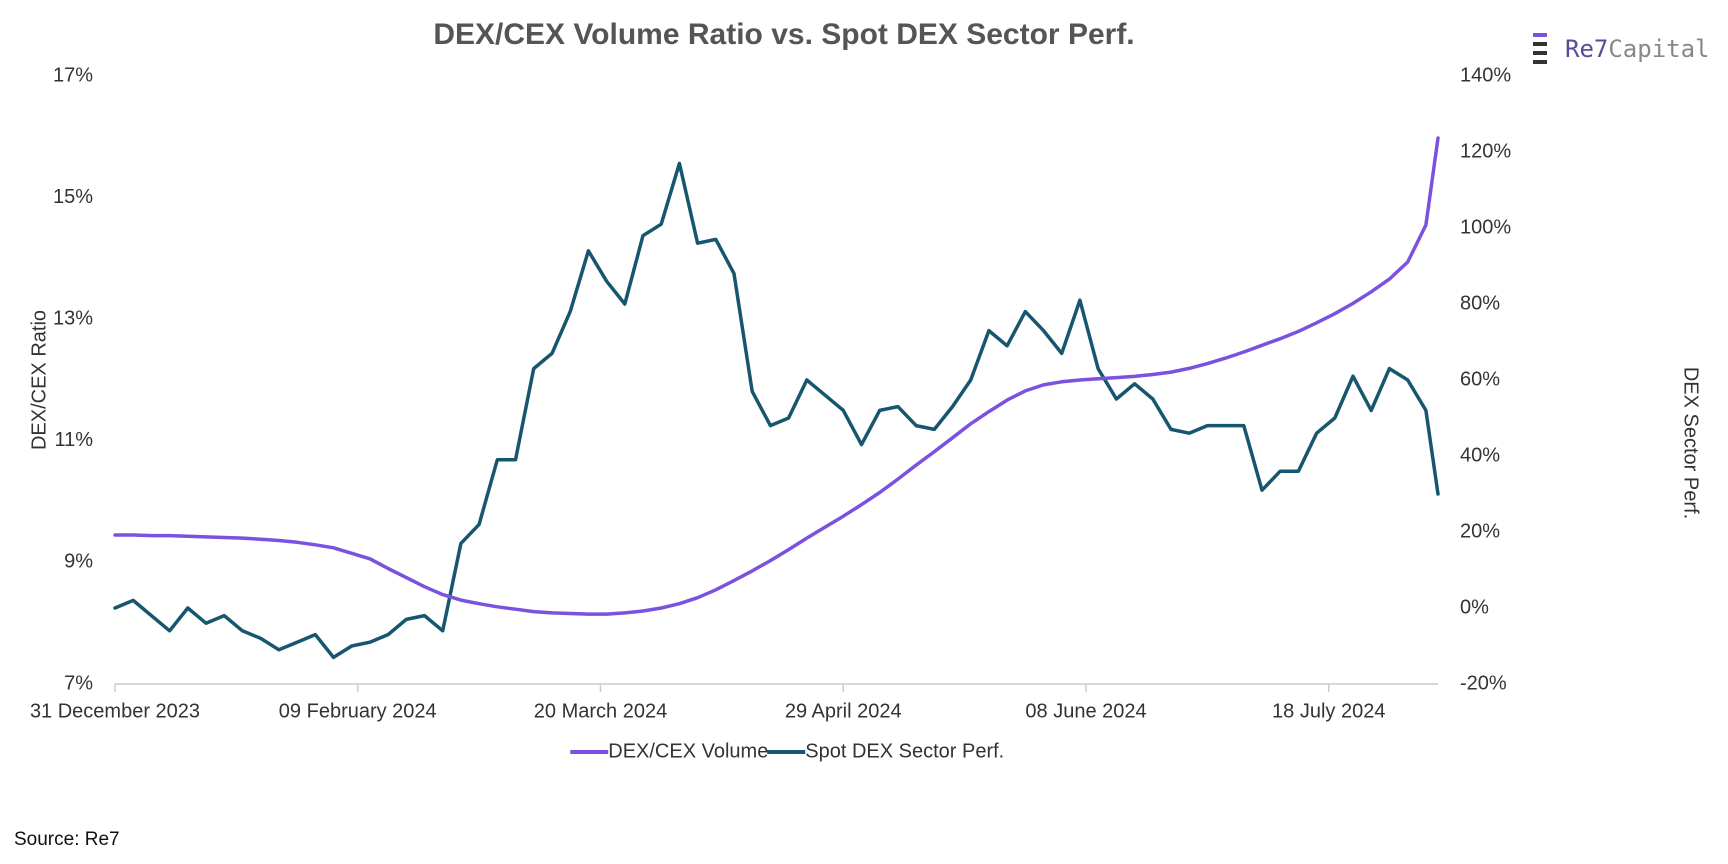 This screenshot has height=864, width=1728. Describe the element at coordinates (358, 711) in the screenshot. I see `x-tick-label: 09 February 2024` at that location.